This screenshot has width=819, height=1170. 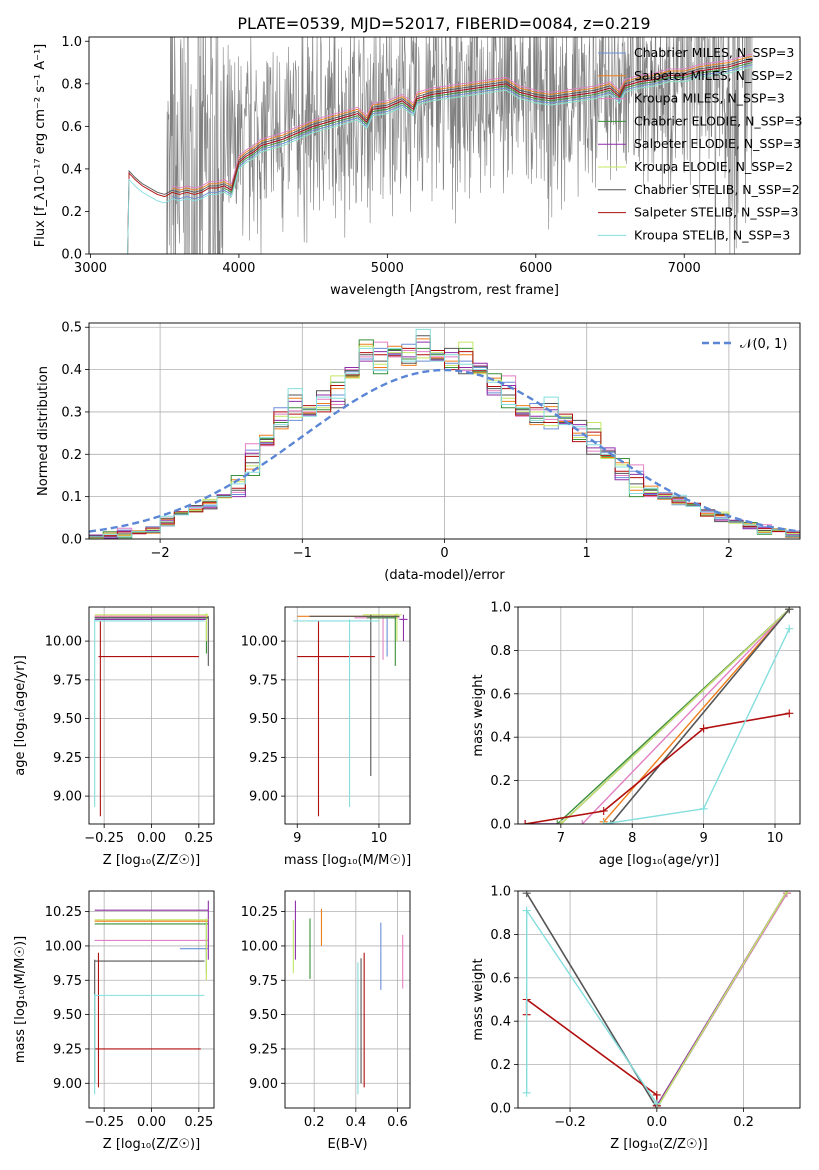 What do you see at coordinates (263, 719) in the screenshot?
I see `age-vs-mass-ytick-label: 9.50` at bounding box center [263, 719].